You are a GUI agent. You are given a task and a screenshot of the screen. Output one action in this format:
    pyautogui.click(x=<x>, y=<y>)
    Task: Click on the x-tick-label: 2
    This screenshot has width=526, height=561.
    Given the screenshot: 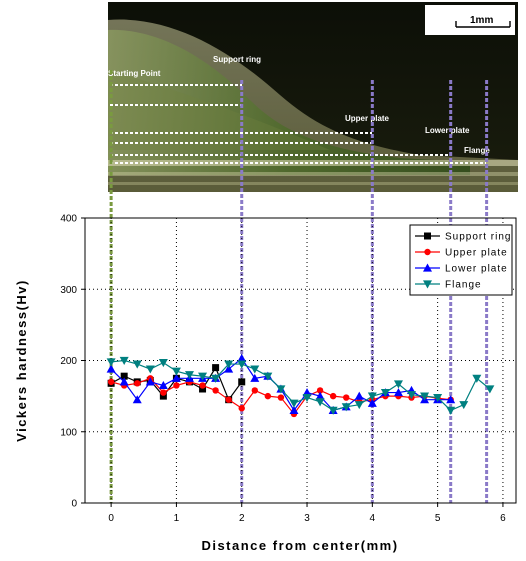 What is the action you would take?
    pyautogui.click(x=242, y=518)
    